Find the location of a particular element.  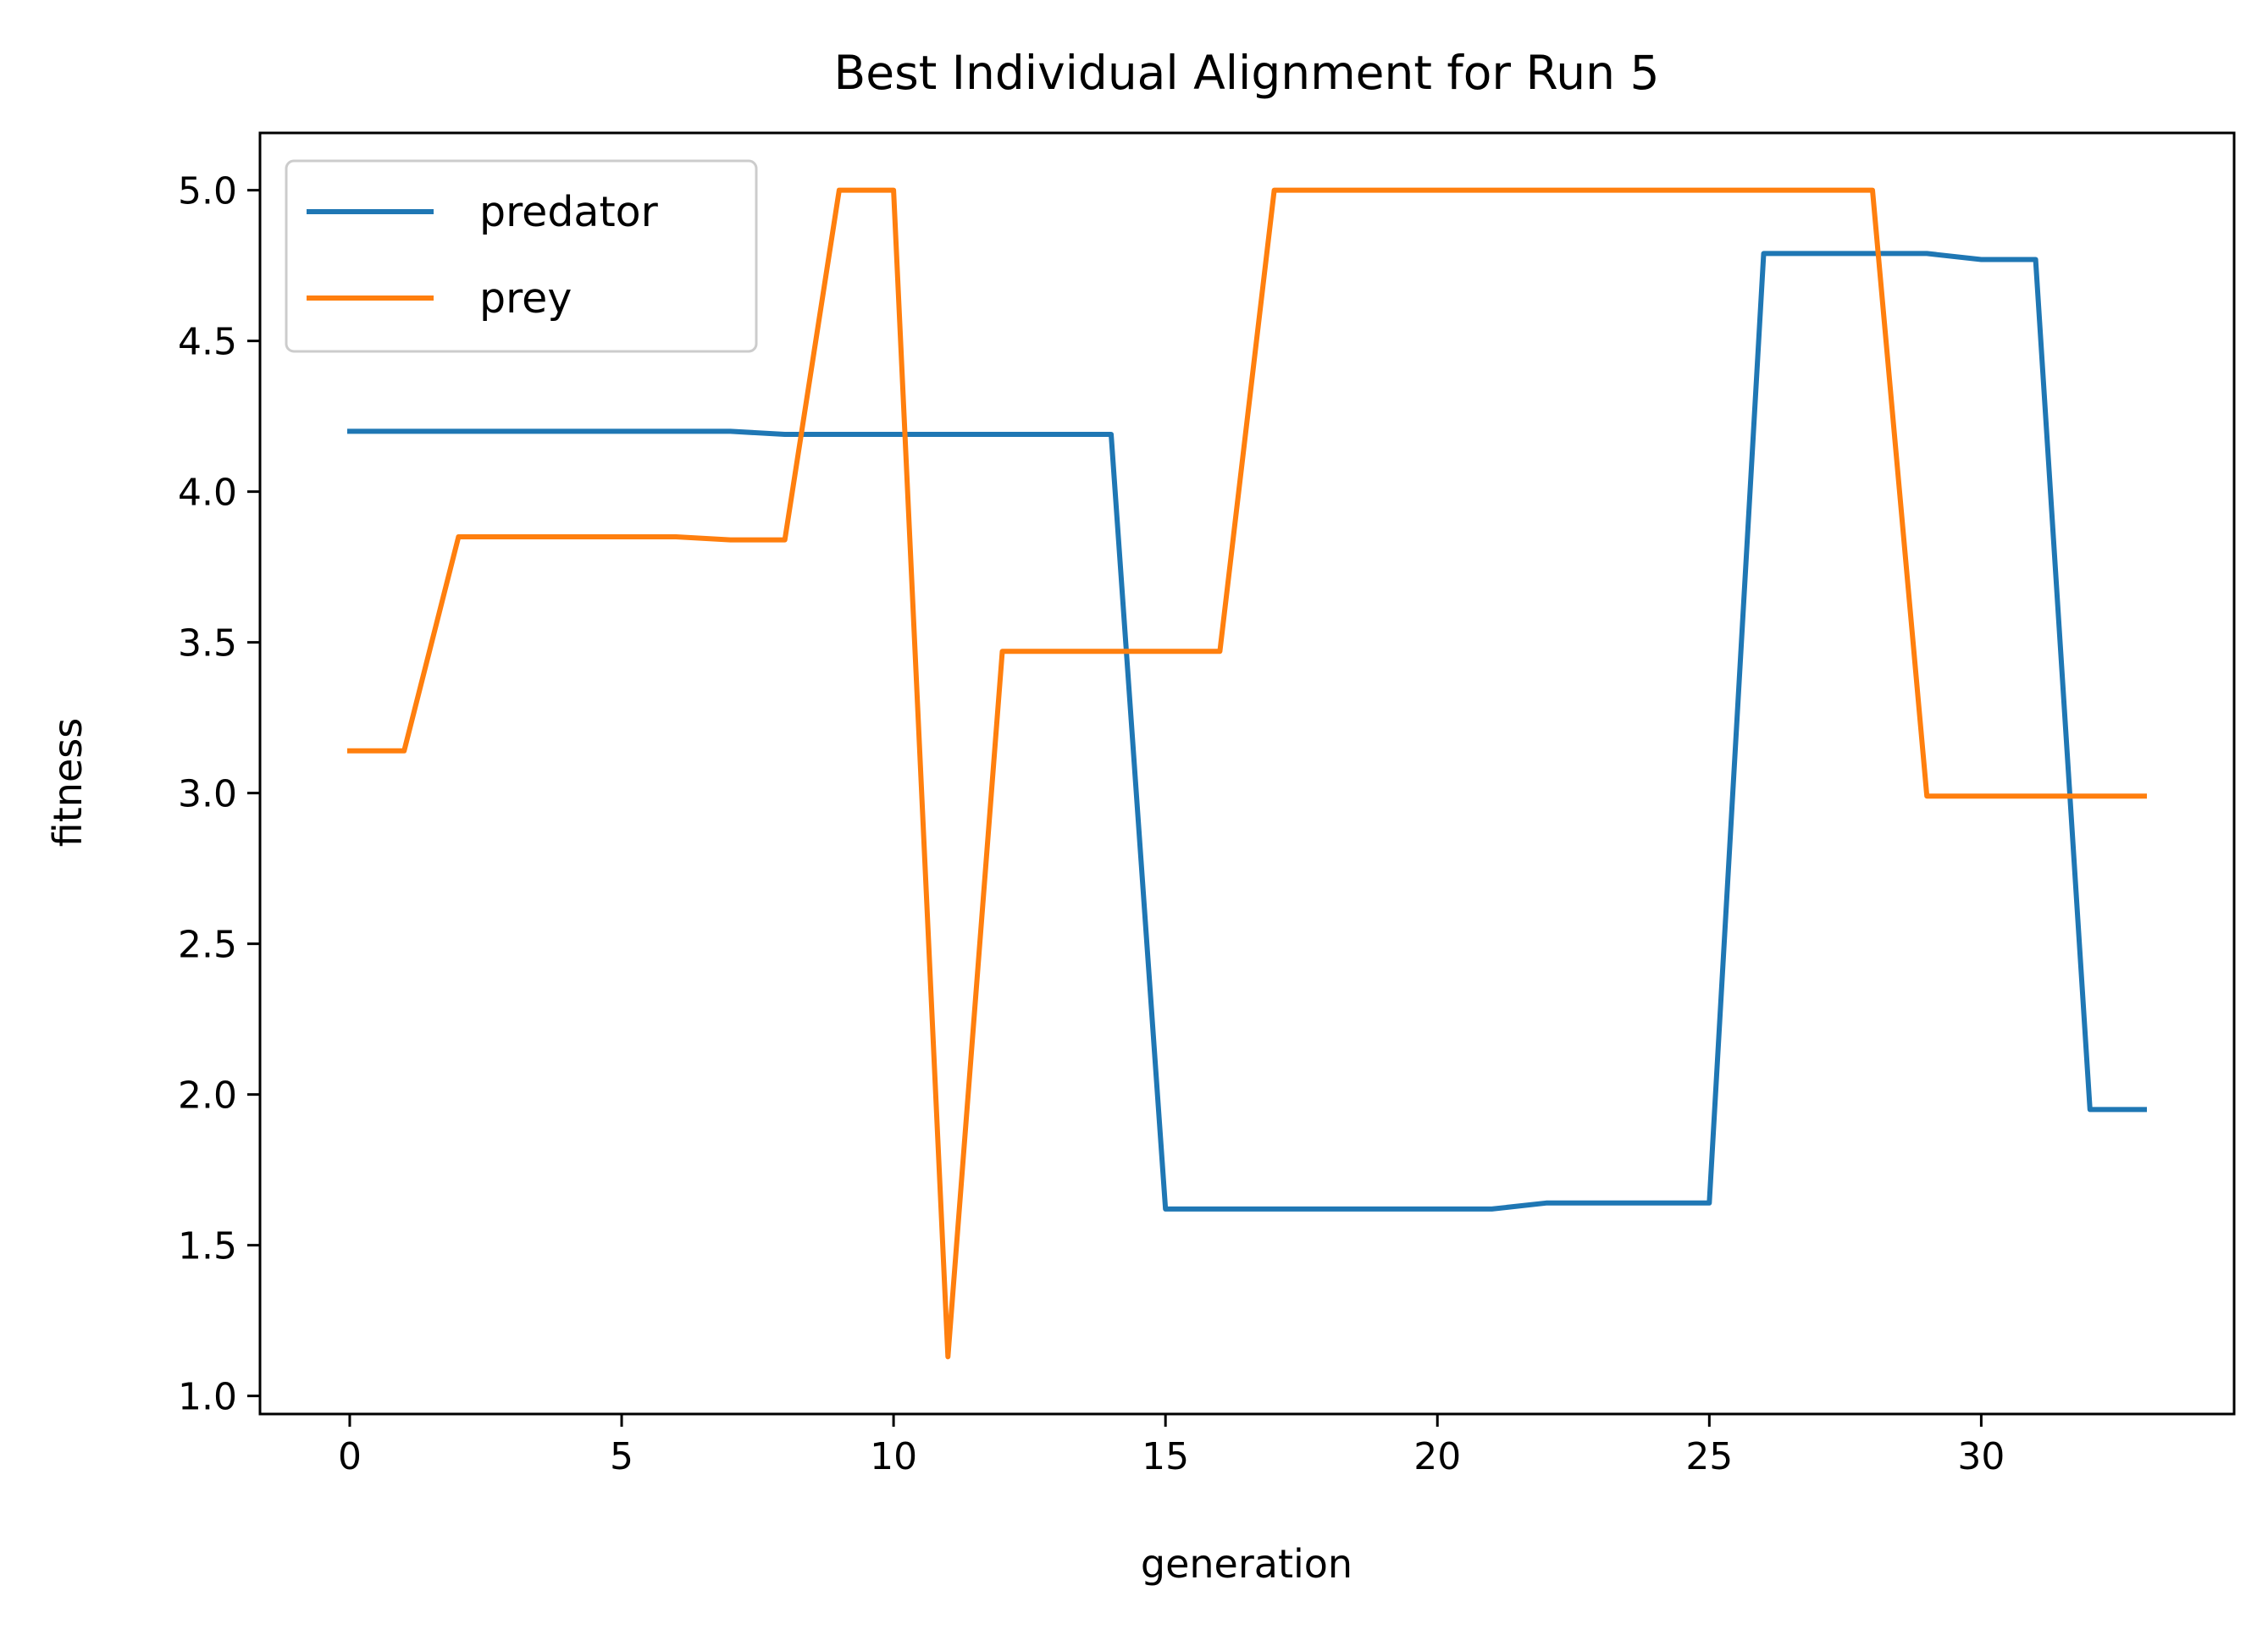

legend-label-prey: prey is located at coordinates (525, 299).